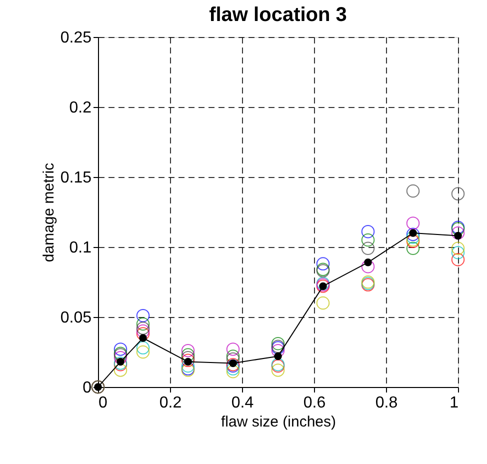 This screenshot has height=464, width=487. Describe the element at coordinates (278, 15) in the screenshot. I see `chart-title: flaw location 3` at that location.